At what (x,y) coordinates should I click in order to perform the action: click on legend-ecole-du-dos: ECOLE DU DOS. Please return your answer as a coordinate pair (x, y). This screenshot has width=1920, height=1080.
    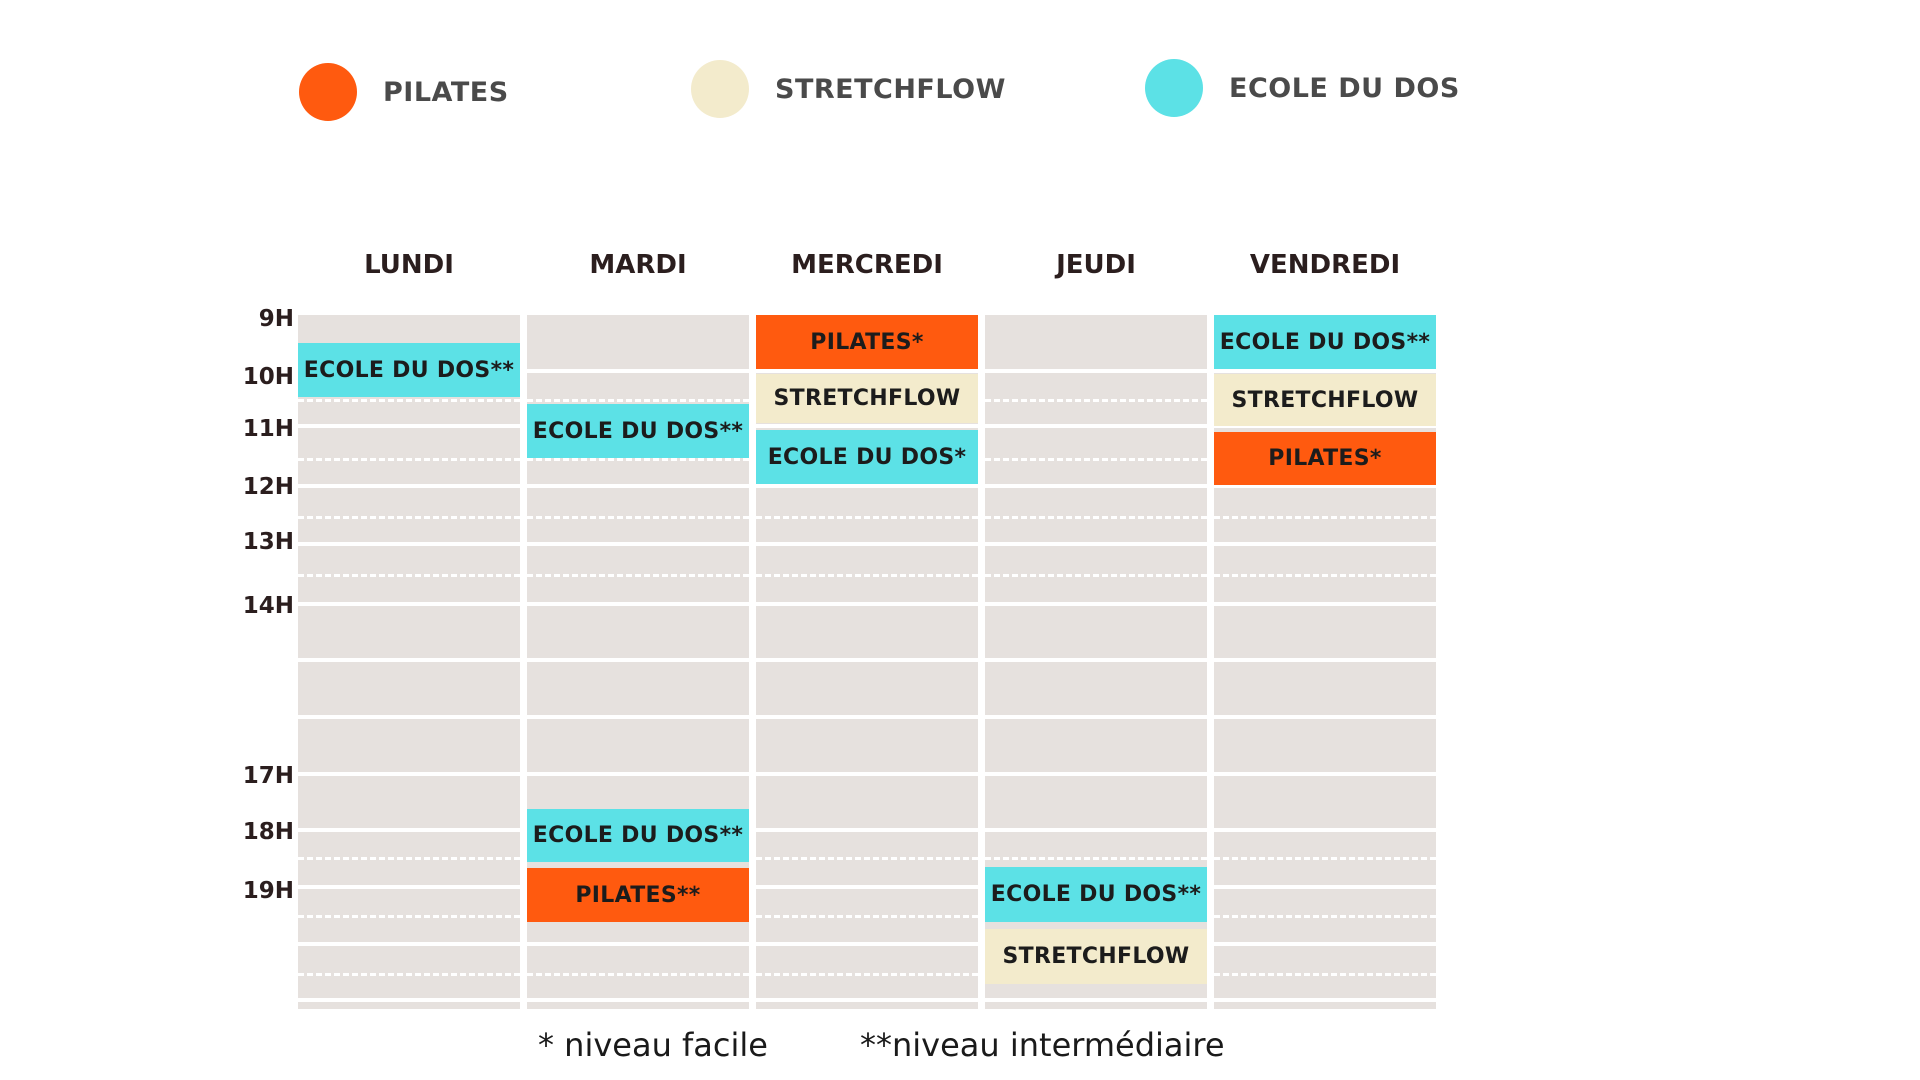
    Looking at the image, I should click on (1302, 88).